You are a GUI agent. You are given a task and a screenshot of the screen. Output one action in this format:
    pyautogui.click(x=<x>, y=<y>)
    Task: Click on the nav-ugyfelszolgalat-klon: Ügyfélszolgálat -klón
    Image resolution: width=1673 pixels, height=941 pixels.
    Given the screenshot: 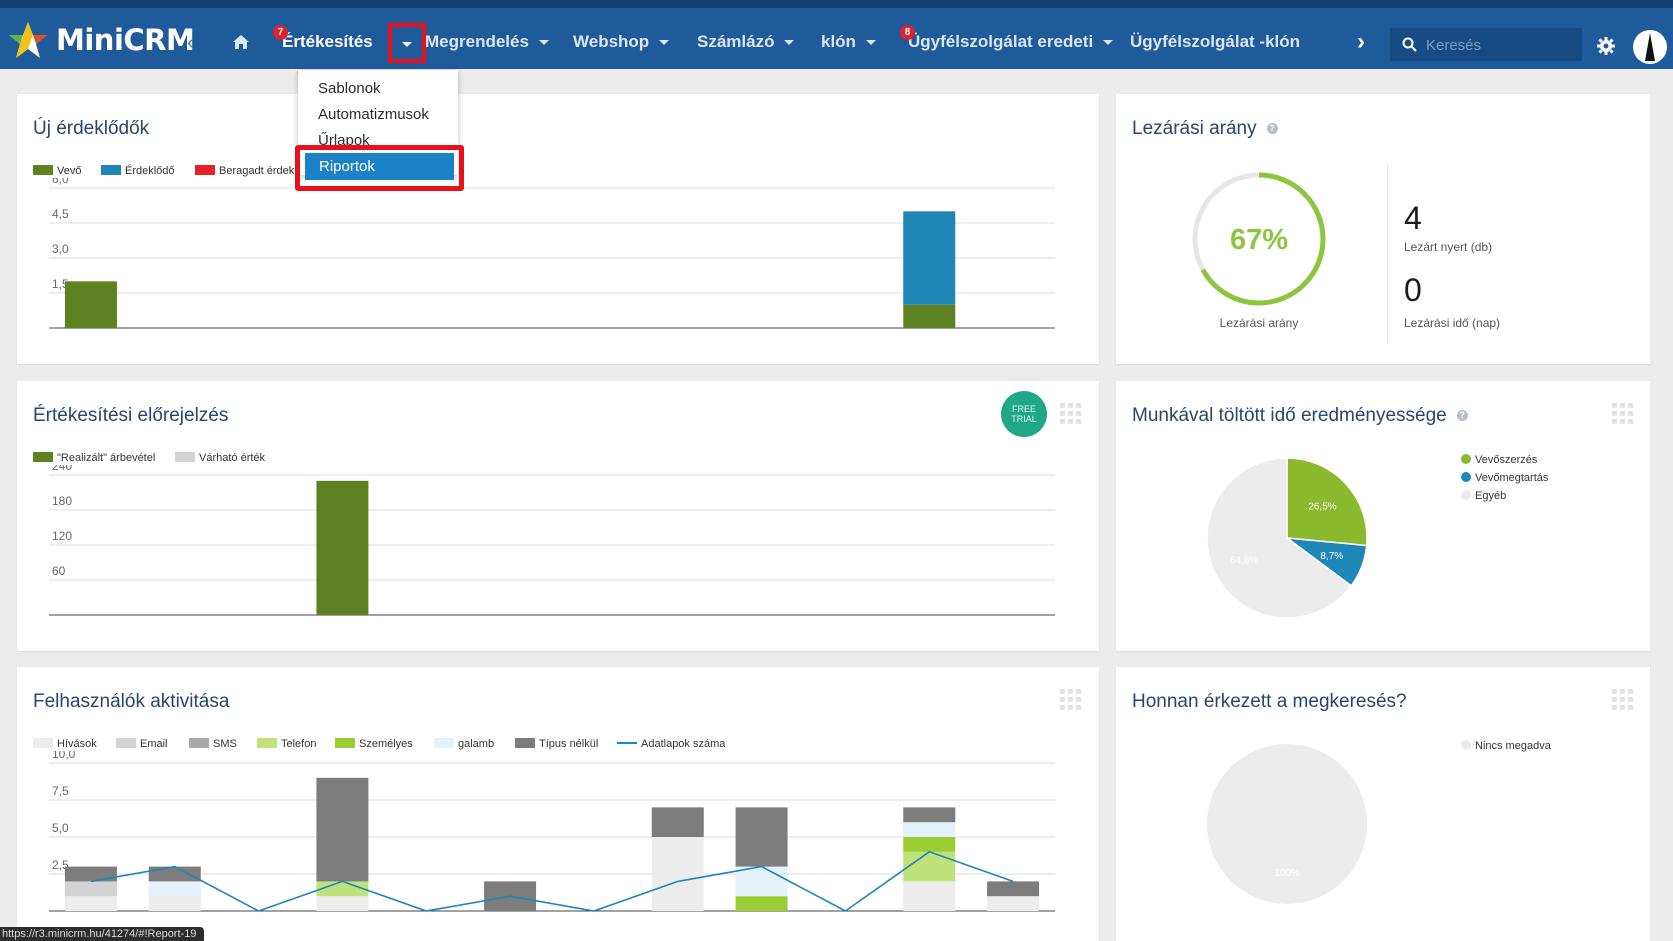 What is the action you would take?
    pyautogui.click(x=1215, y=42)
    